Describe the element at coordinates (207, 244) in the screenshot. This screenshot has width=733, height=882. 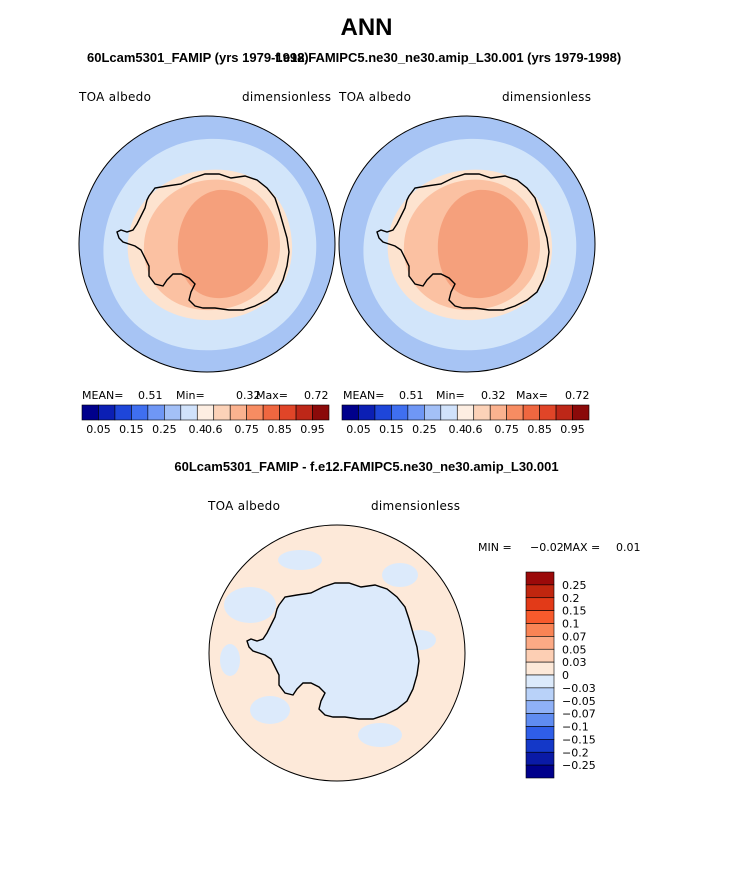
I see `left-map` at that location.